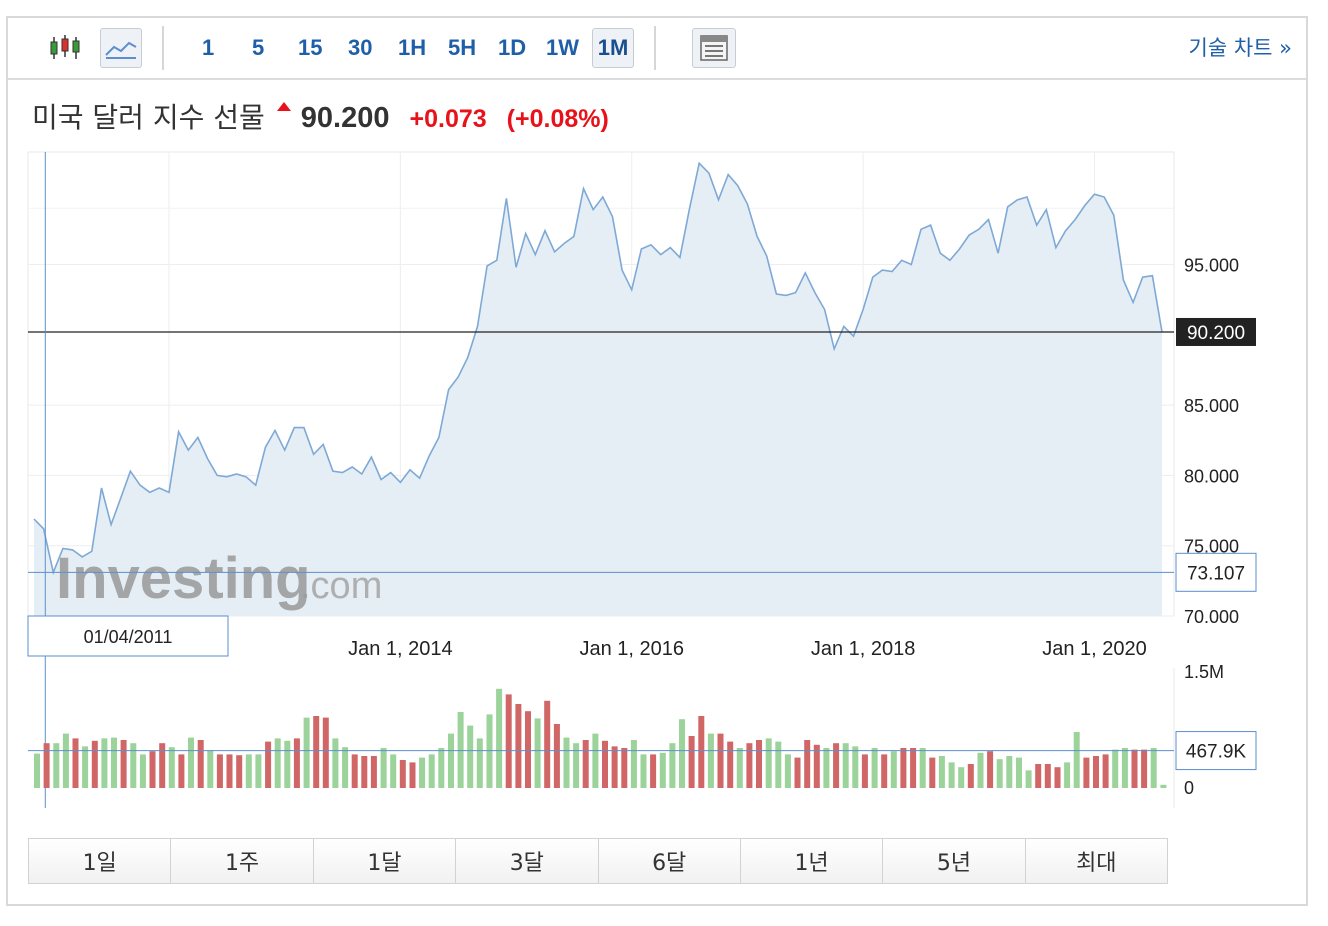  I want to click on crosshair-price-box, so click(1216, 572).